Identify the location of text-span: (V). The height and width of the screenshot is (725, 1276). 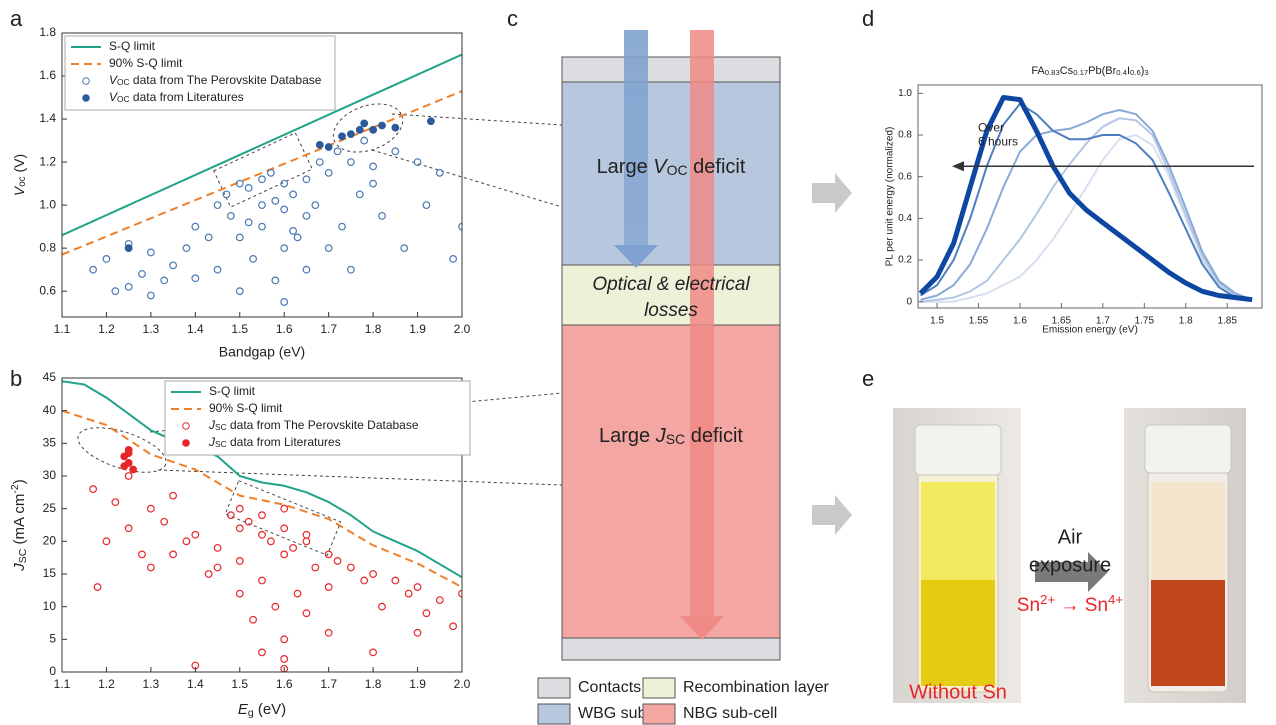
(19, 165).